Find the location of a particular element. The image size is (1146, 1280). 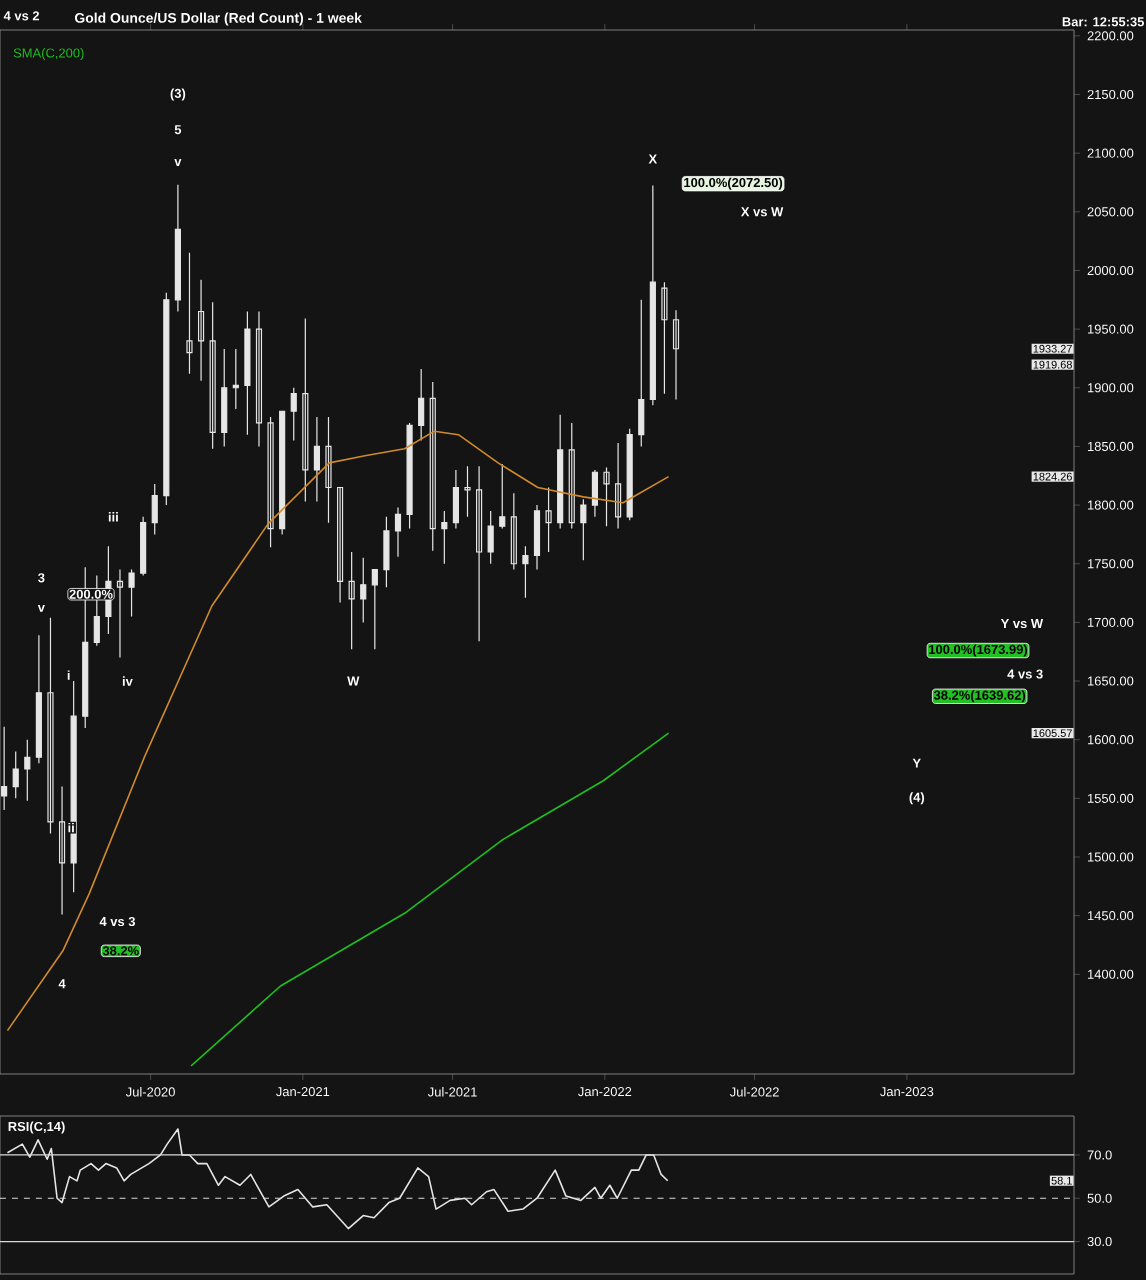

line-series is located at coordinates (430, 899).